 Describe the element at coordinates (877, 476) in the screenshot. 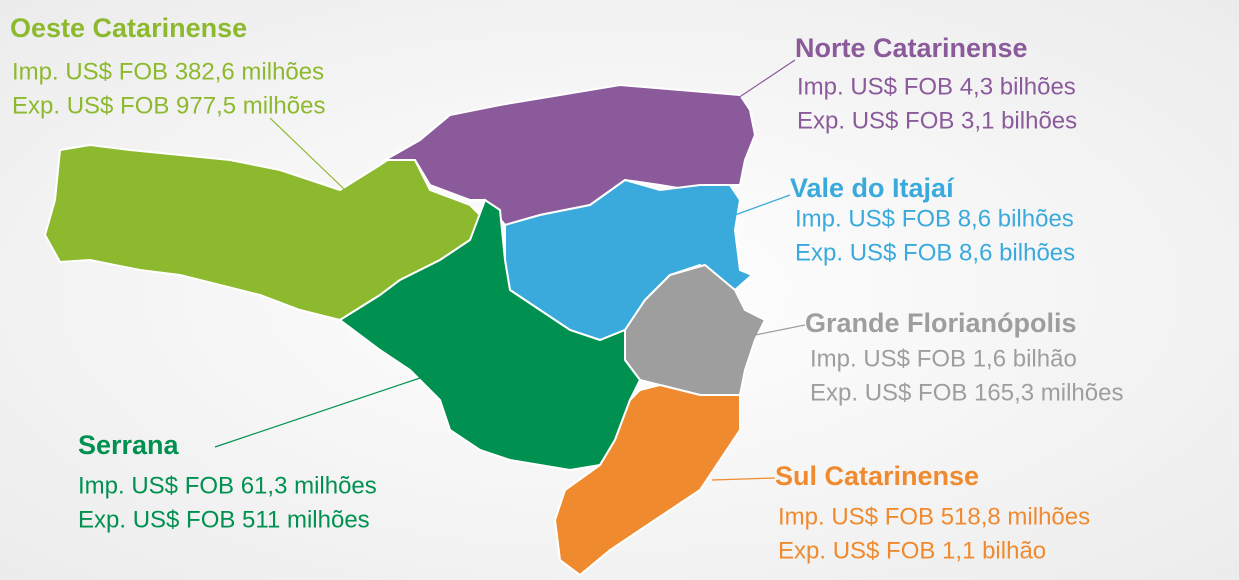

I see `region-name: Sul Catarinense` at that location.